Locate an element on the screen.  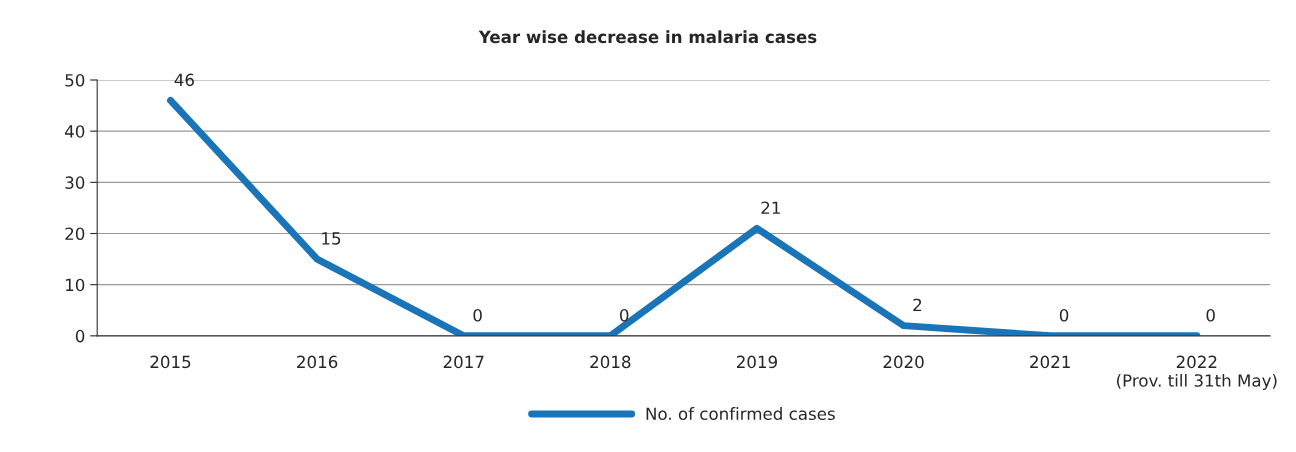
data-label: 2 is located at coordinates (917, 305).